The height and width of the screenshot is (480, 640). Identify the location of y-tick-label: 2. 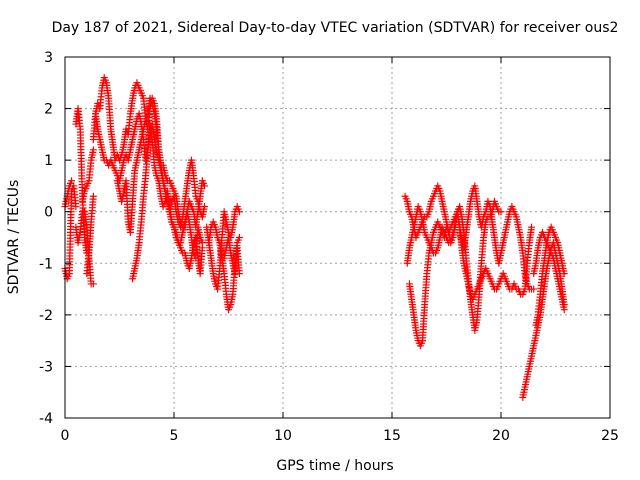
(48, 110).